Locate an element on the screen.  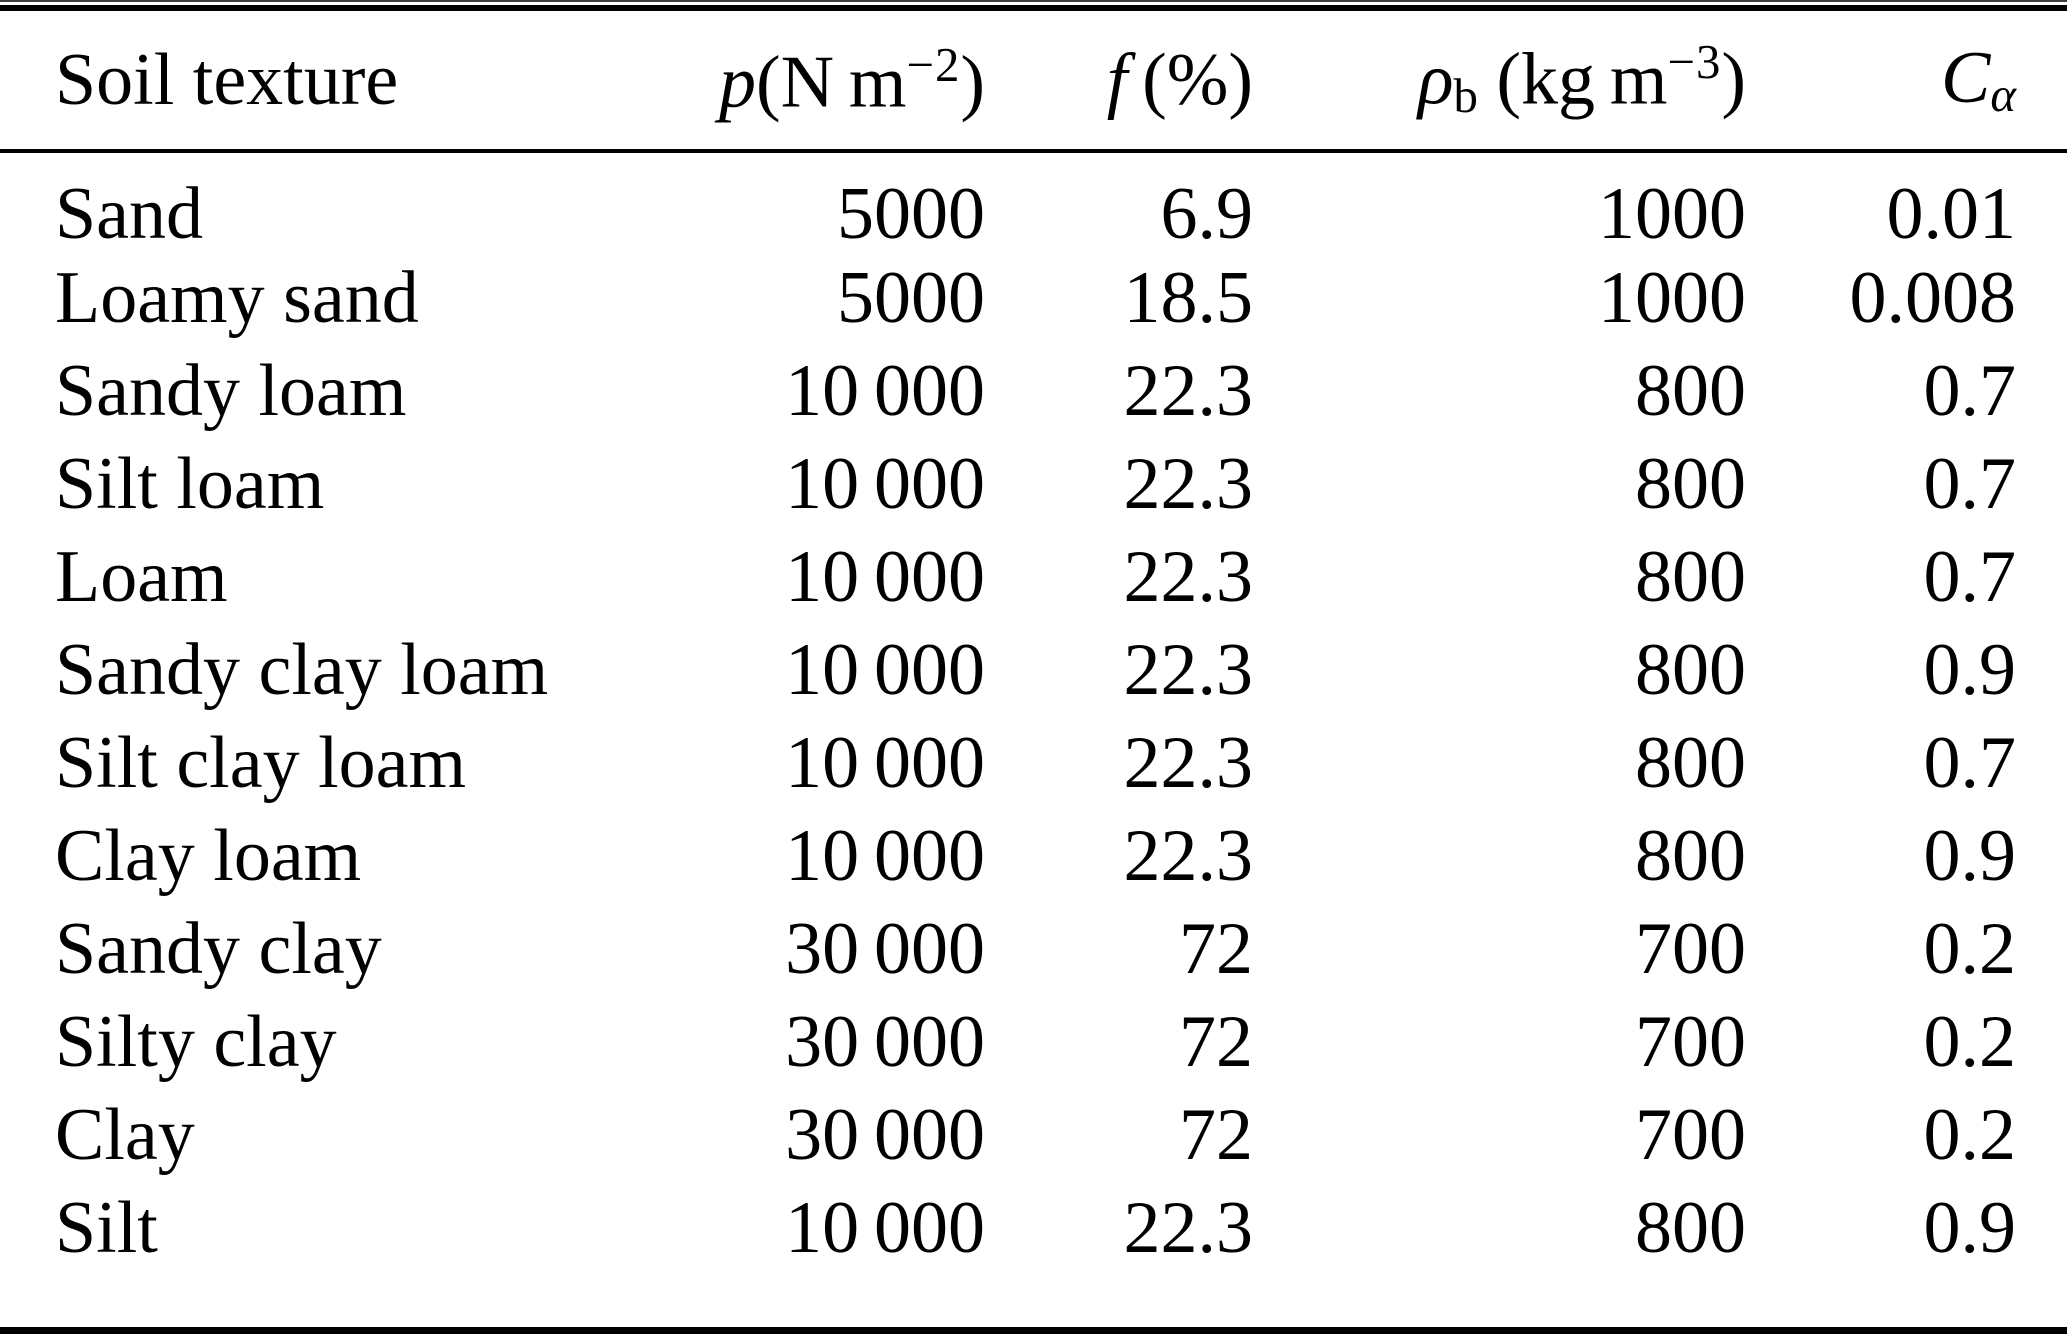
cell-texture: Clay is located at coordinates (125, 1134).